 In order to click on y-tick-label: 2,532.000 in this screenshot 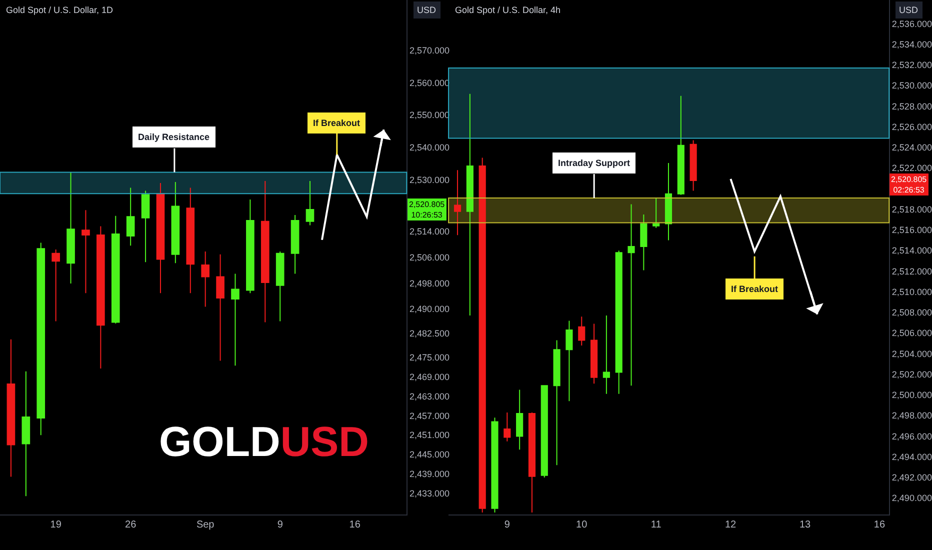, I will do `click(912, 65)`.